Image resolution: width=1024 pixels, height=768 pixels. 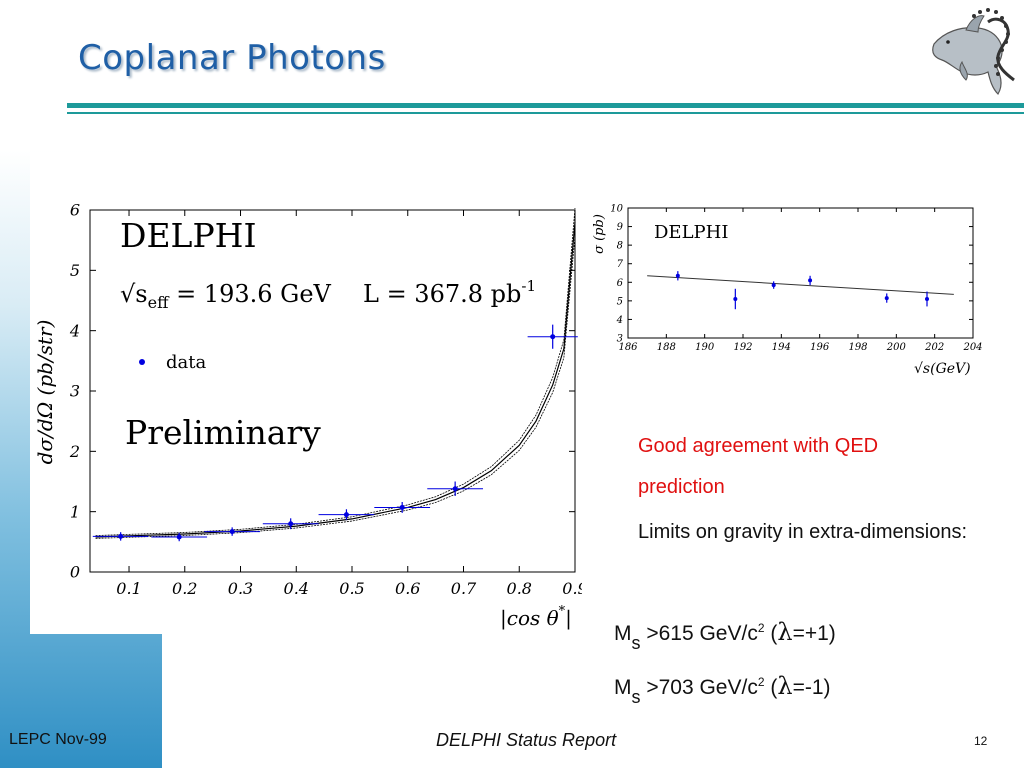 I want to click on x-tick-label: 200, so click(x=896, y=347).